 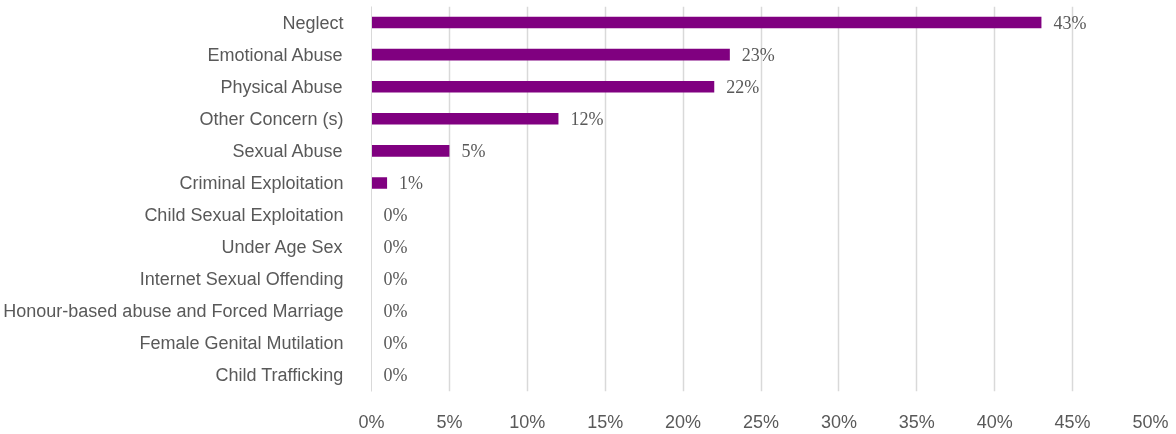 I want to click on data-label: 22%, so click(x=743, y=86).